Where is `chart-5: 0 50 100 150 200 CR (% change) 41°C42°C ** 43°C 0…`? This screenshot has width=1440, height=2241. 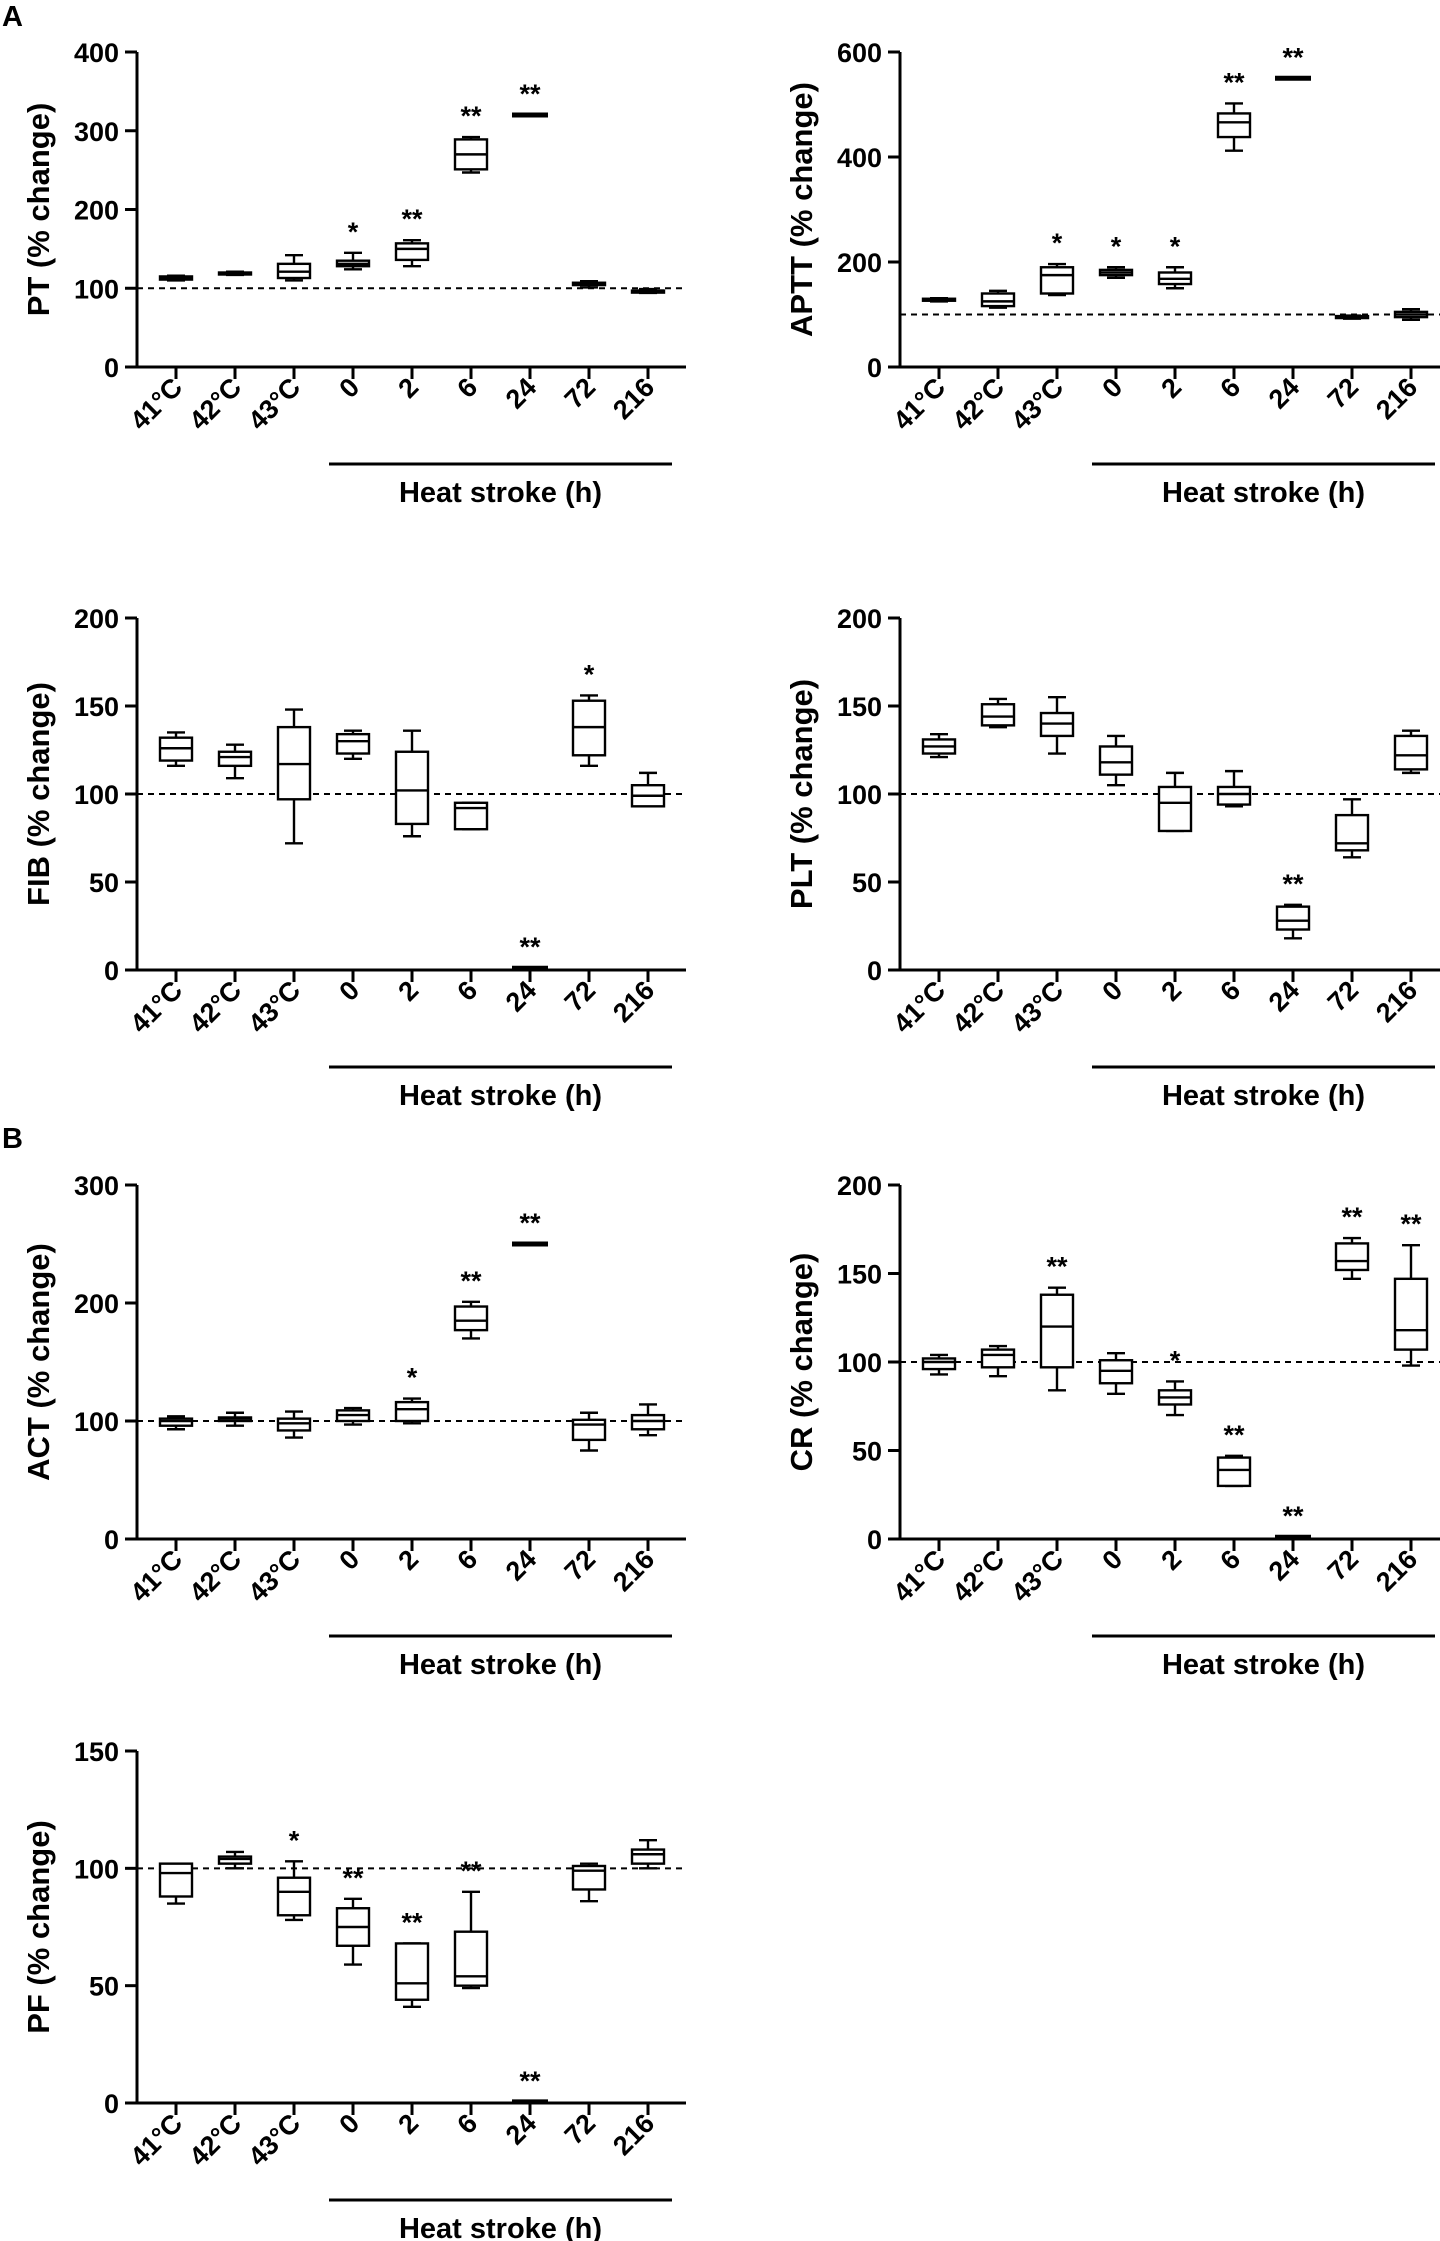
chart-5: 0 50 100 150 200 CR (% change) 41°C42°C ** 43°C 0… is located at coordinates (1112, 1426).